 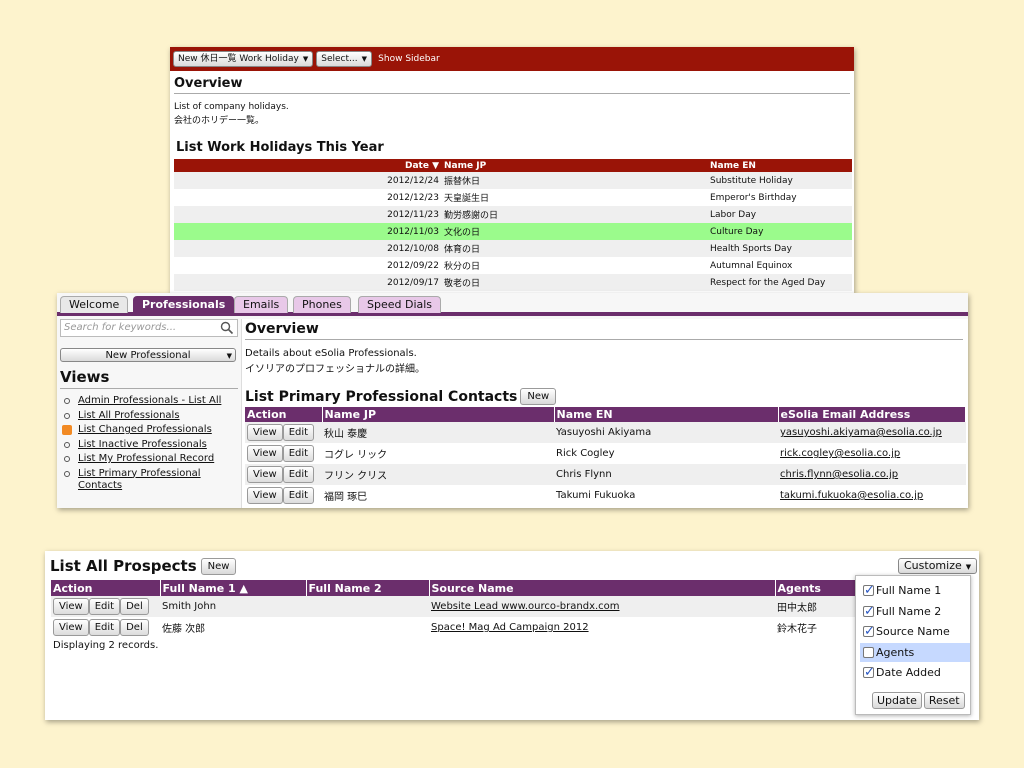 What do you see at coordinates (513, 180) in the screenshot?
I see `table-row: 2012/12/24 振替休日 Substitute Holiday` at bounding box center [513, 180].